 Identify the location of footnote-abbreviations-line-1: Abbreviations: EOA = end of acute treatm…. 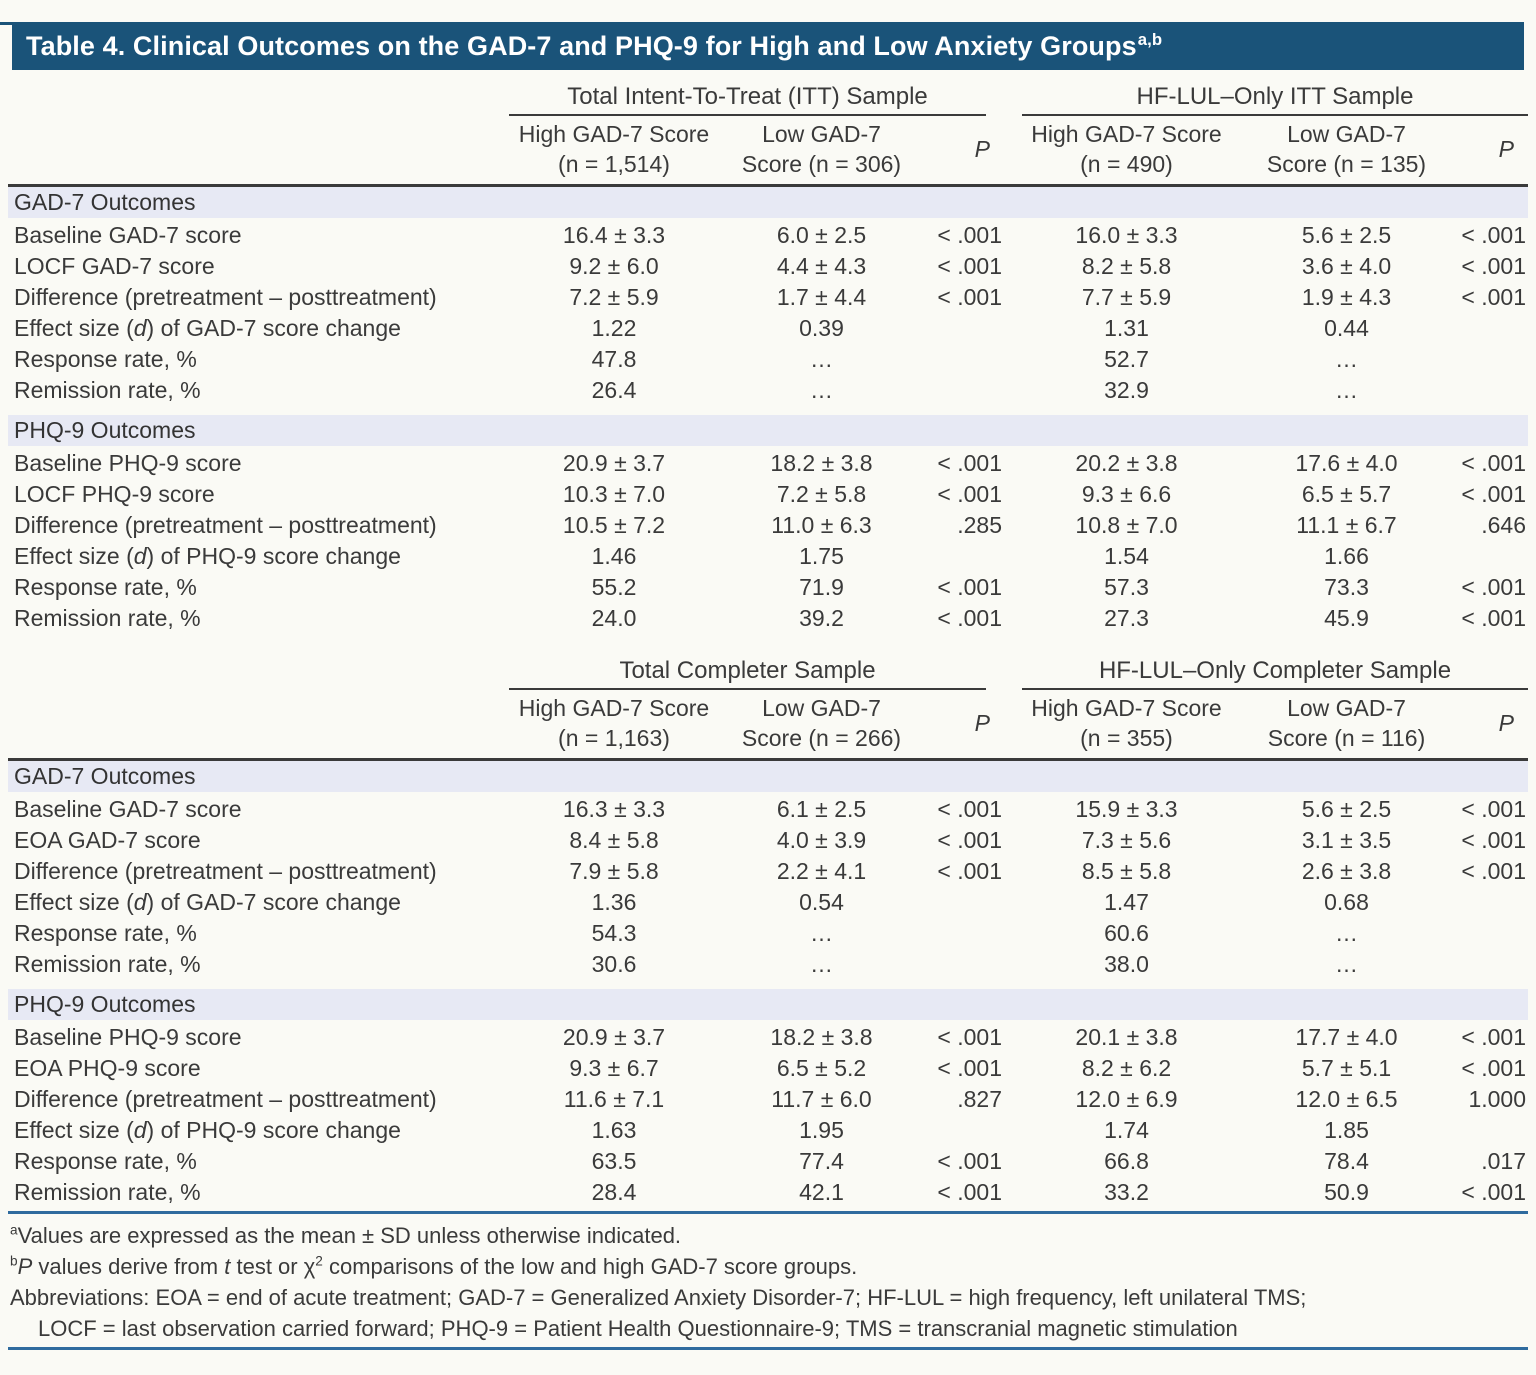
(658, 1297).